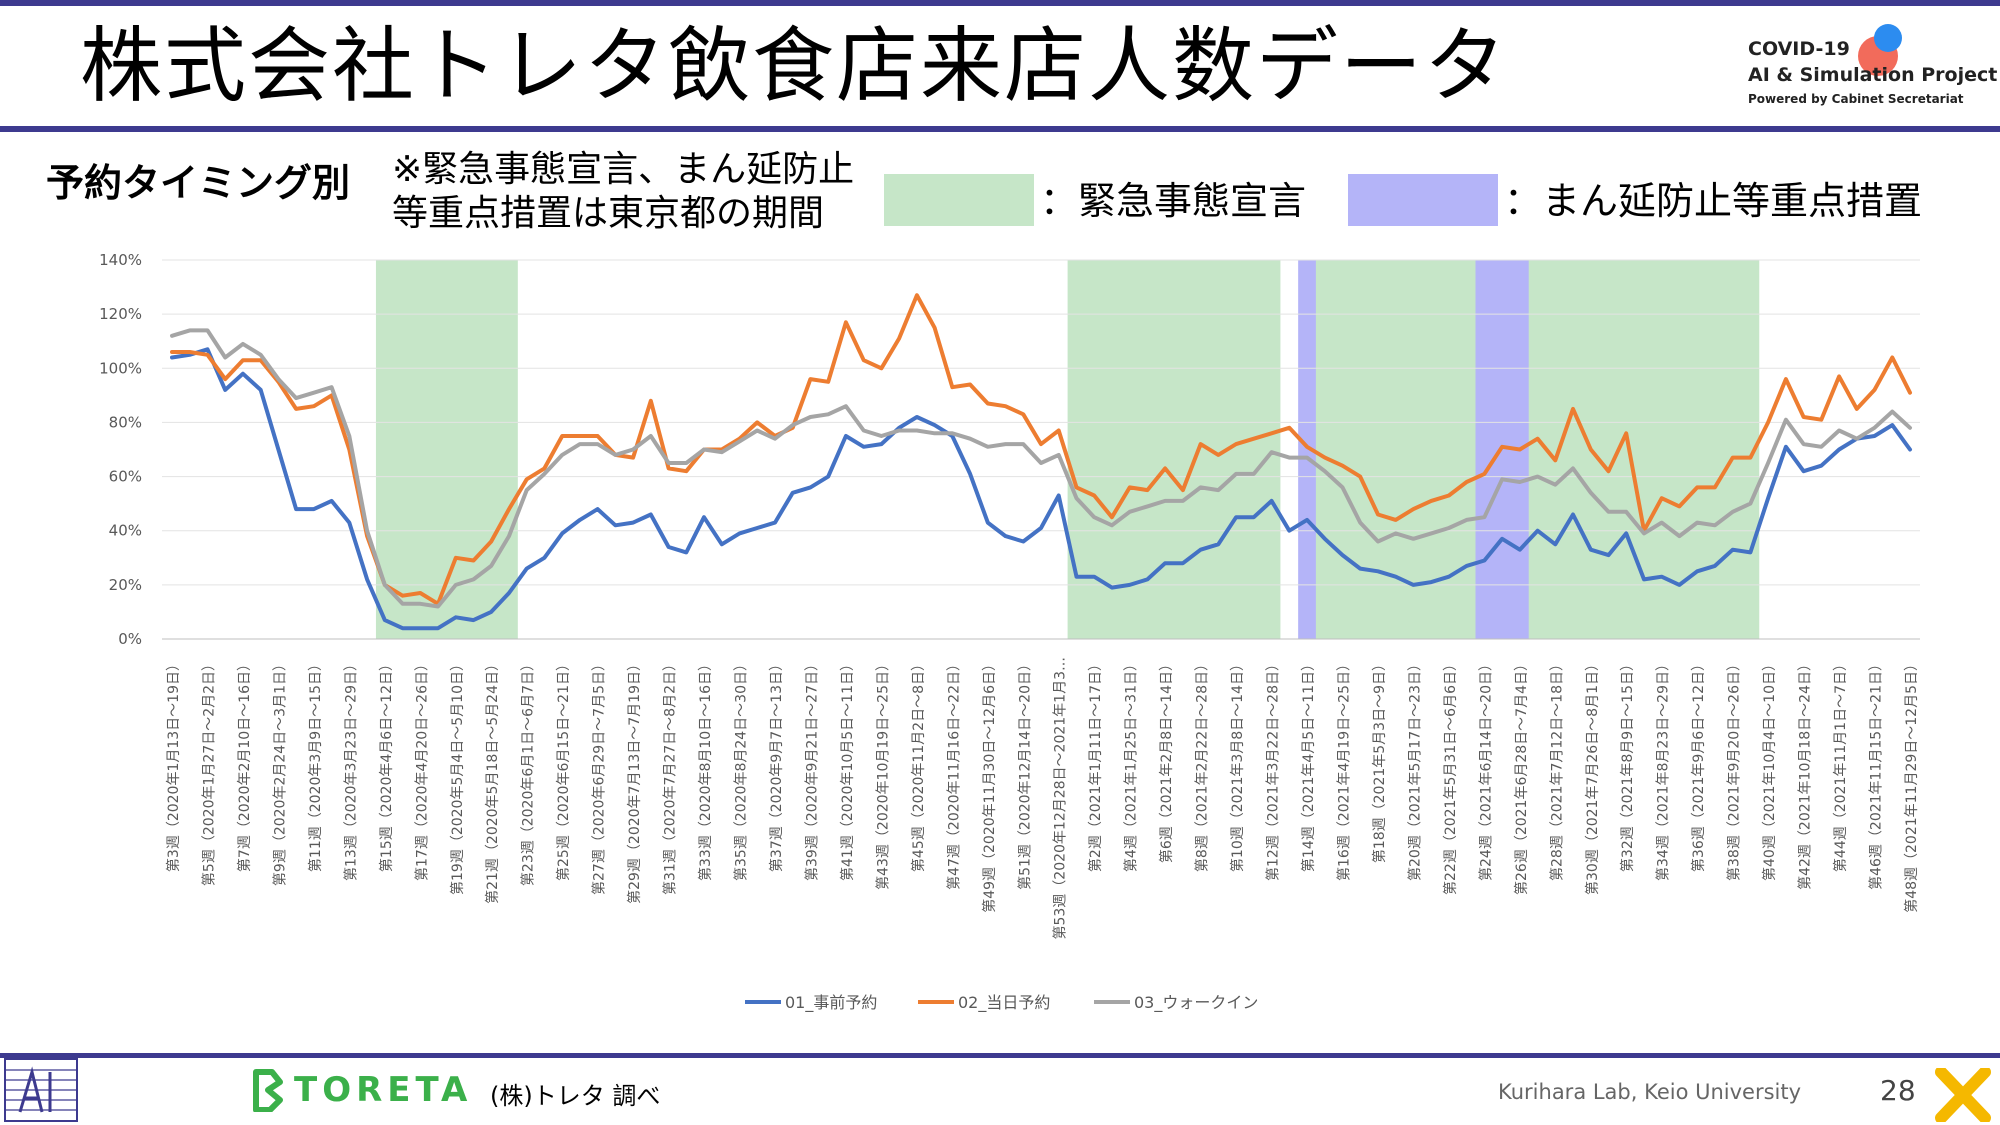  What do you see at coordinates (634, 780) in the screenshot?
I see `x-tick-label: 第29週（2020年7月13日～7月19日）` at bounding box center [634, 780].